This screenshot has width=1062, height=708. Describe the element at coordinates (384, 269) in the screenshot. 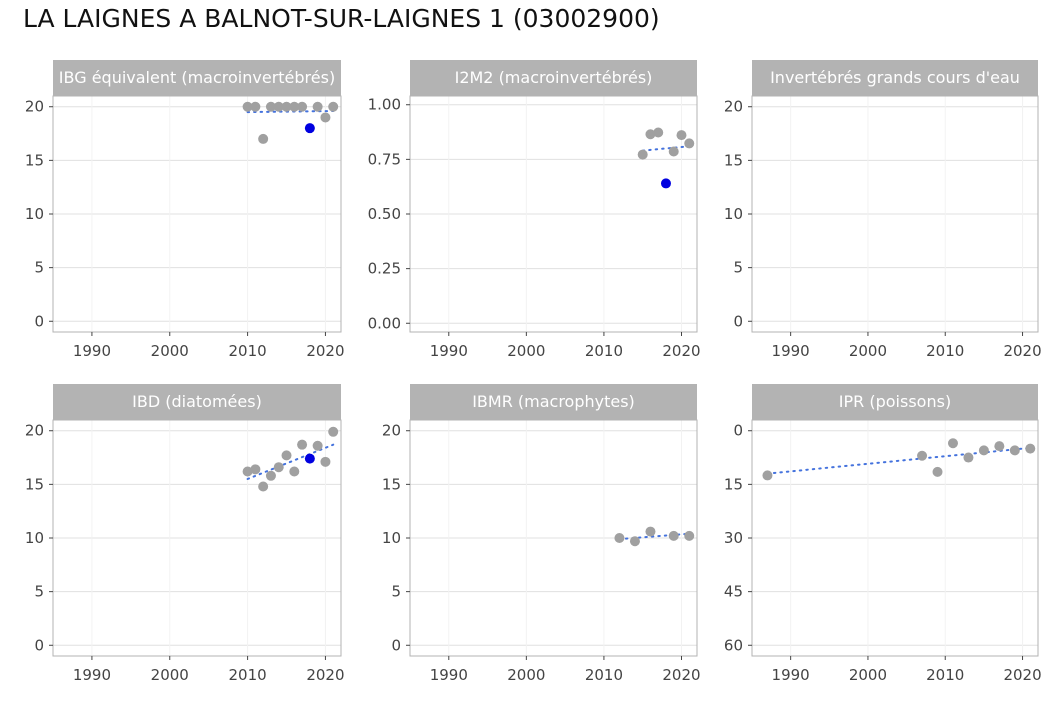

I see `y-tick-label: 0.25` at that location.